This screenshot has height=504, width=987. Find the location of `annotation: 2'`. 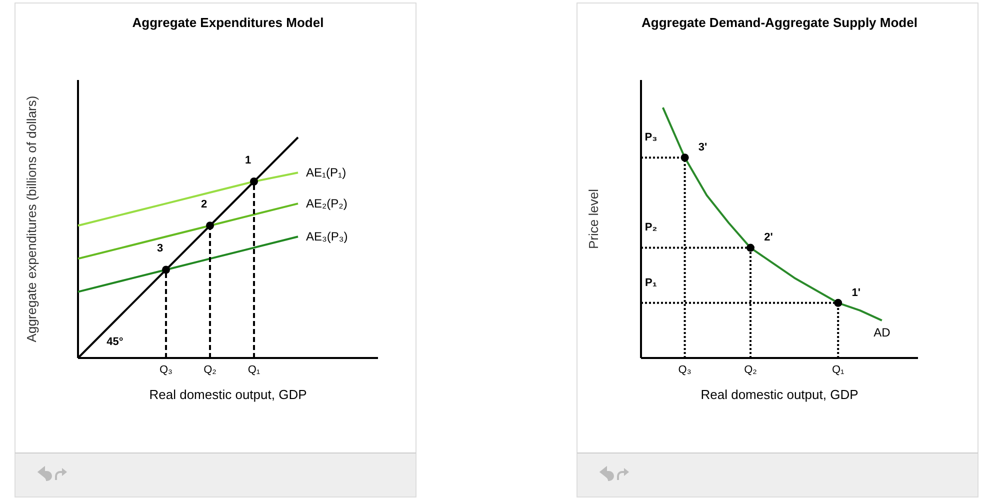

annotation: 2' is located at coordinates (769, 238).